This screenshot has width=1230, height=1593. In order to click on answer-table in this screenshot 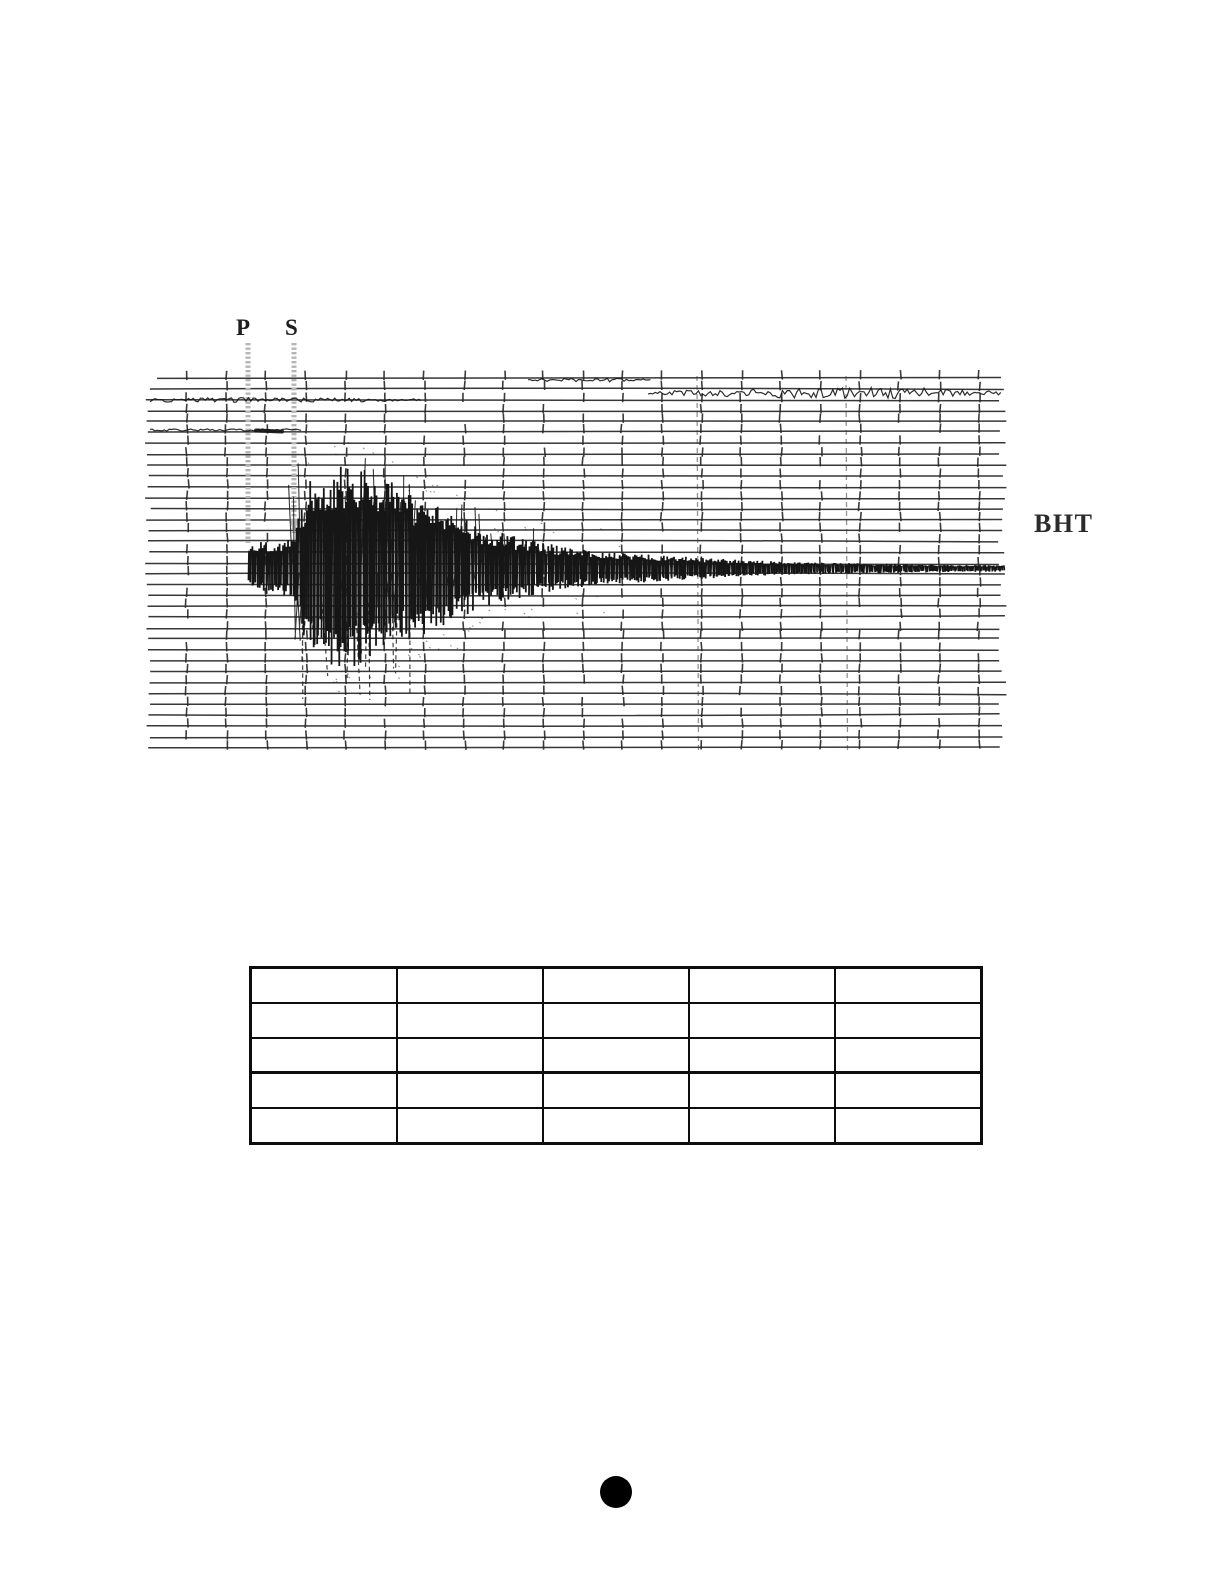, I will do `click(616, 1055)`.